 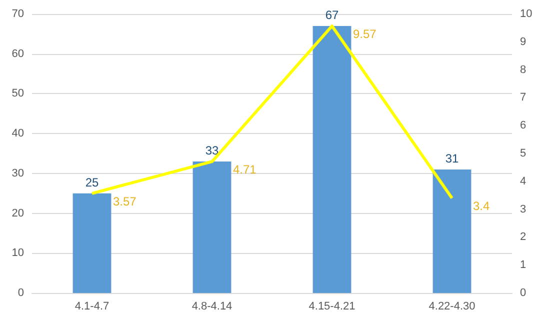 I want to click on y2-tick-label: 7, so click(x=523, y=98).